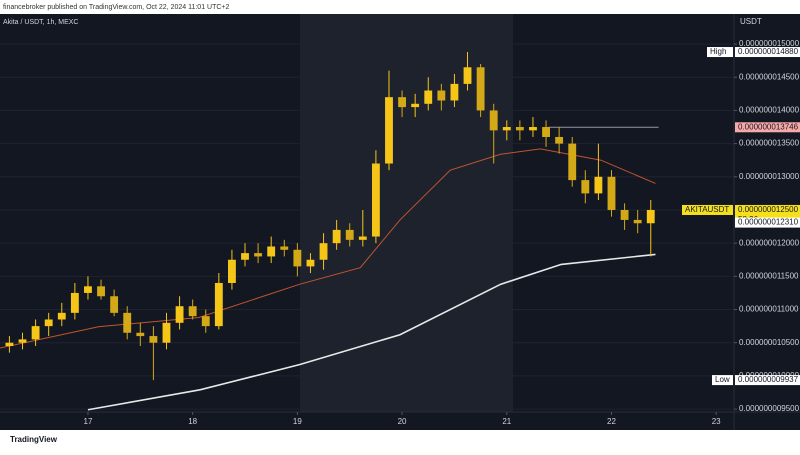 The image size is (800, 455). I want to click on price-label-name: Low, so click(722, 379).